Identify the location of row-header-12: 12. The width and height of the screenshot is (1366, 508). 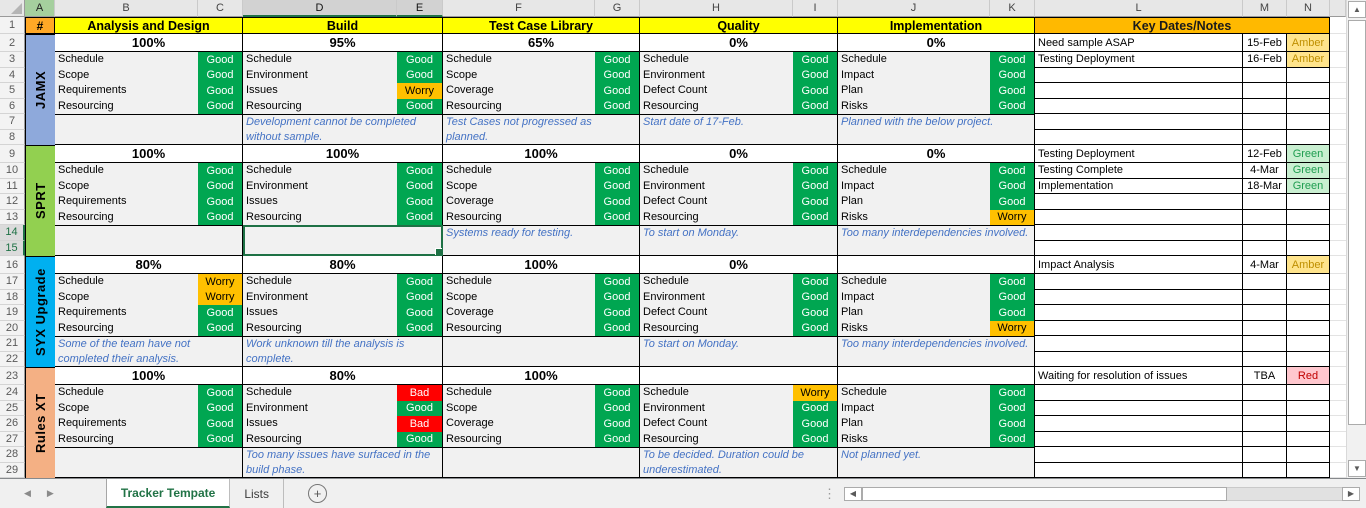
(12, 202).